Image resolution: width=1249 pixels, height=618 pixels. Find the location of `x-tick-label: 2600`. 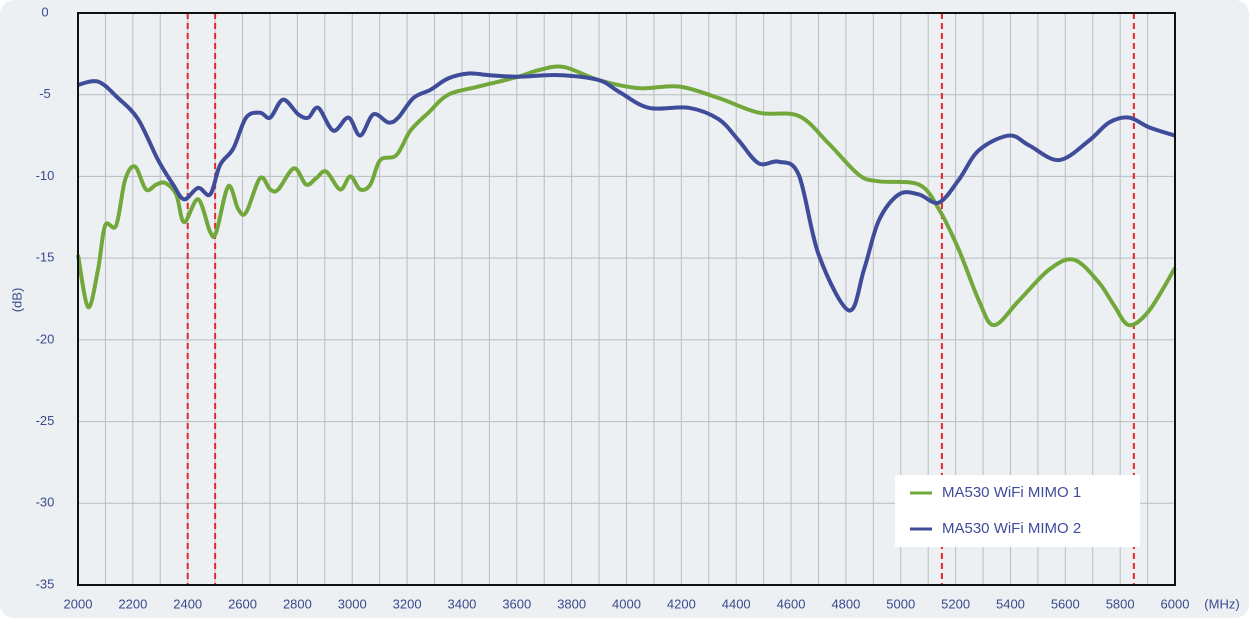

x-tick-label: 2600 is located at coordinates (242, 603).